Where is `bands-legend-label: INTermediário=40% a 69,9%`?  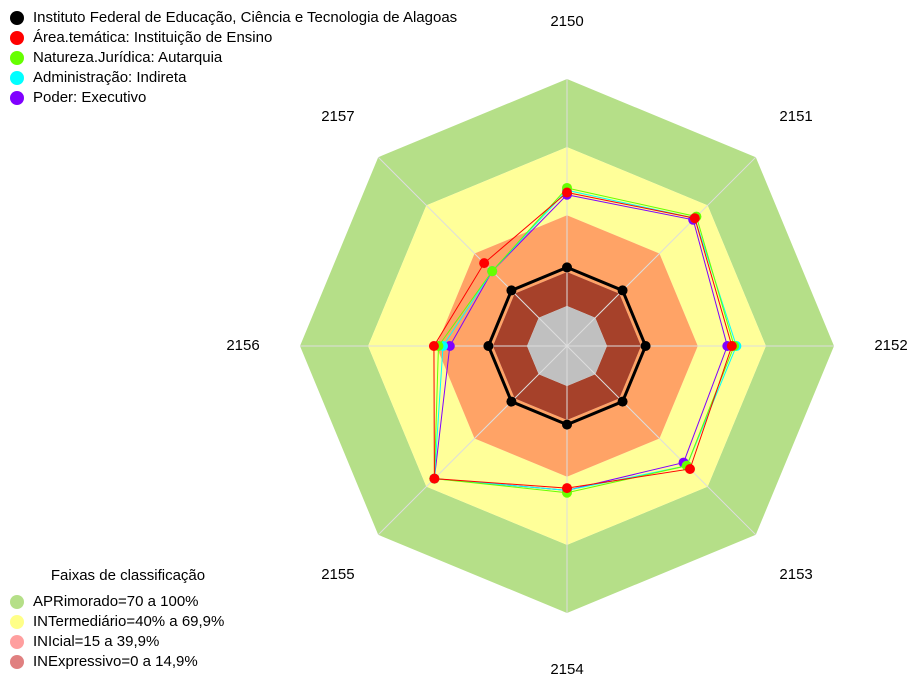
bands-legend-label: INTermediário=40% a 69,9% is located at coordinates (128, 621).